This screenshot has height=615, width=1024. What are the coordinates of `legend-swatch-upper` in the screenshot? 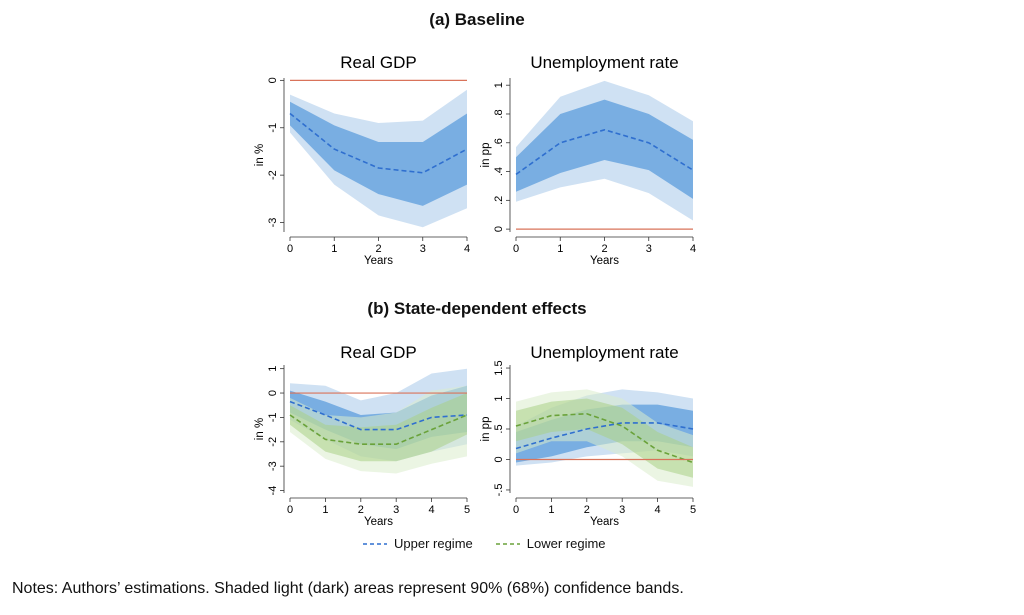 It's located at (375, 543).